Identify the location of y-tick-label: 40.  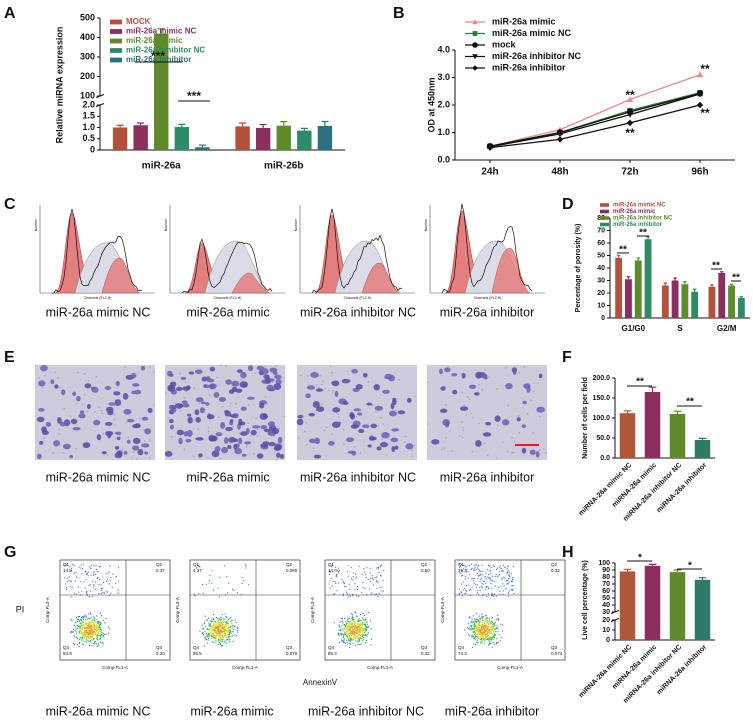
(601, 268).